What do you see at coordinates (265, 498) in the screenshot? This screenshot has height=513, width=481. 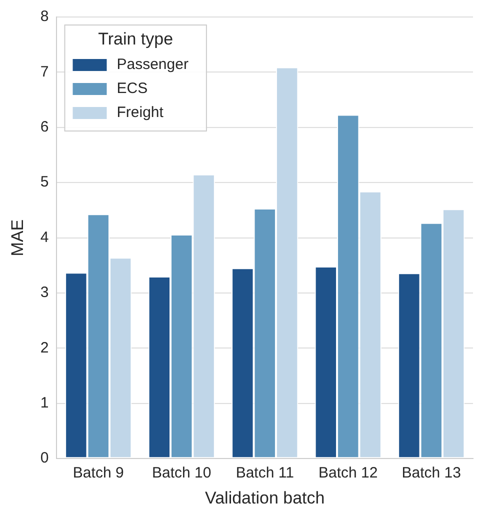 I see `x-axis-title: Validation batch` at bounding box center [265, 498].